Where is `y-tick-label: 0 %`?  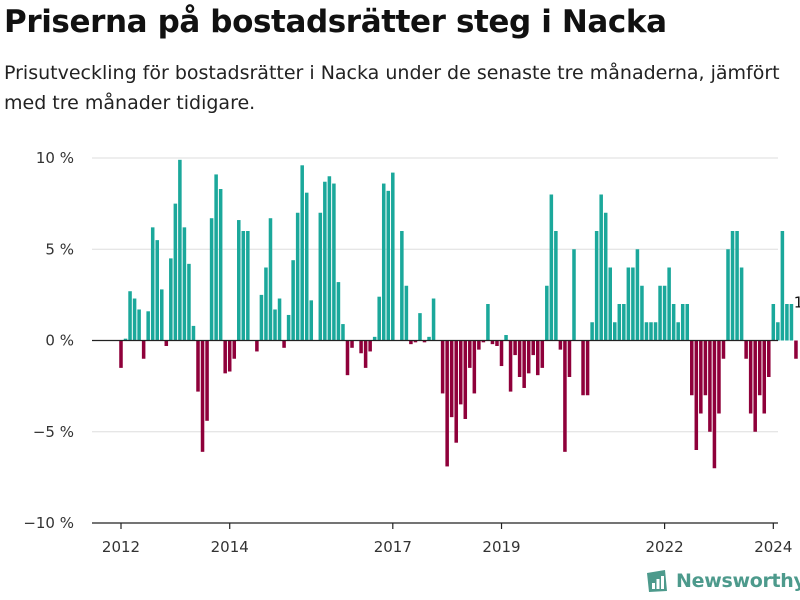
y-tick-label: 0 % is located at coordinates (59, 341).